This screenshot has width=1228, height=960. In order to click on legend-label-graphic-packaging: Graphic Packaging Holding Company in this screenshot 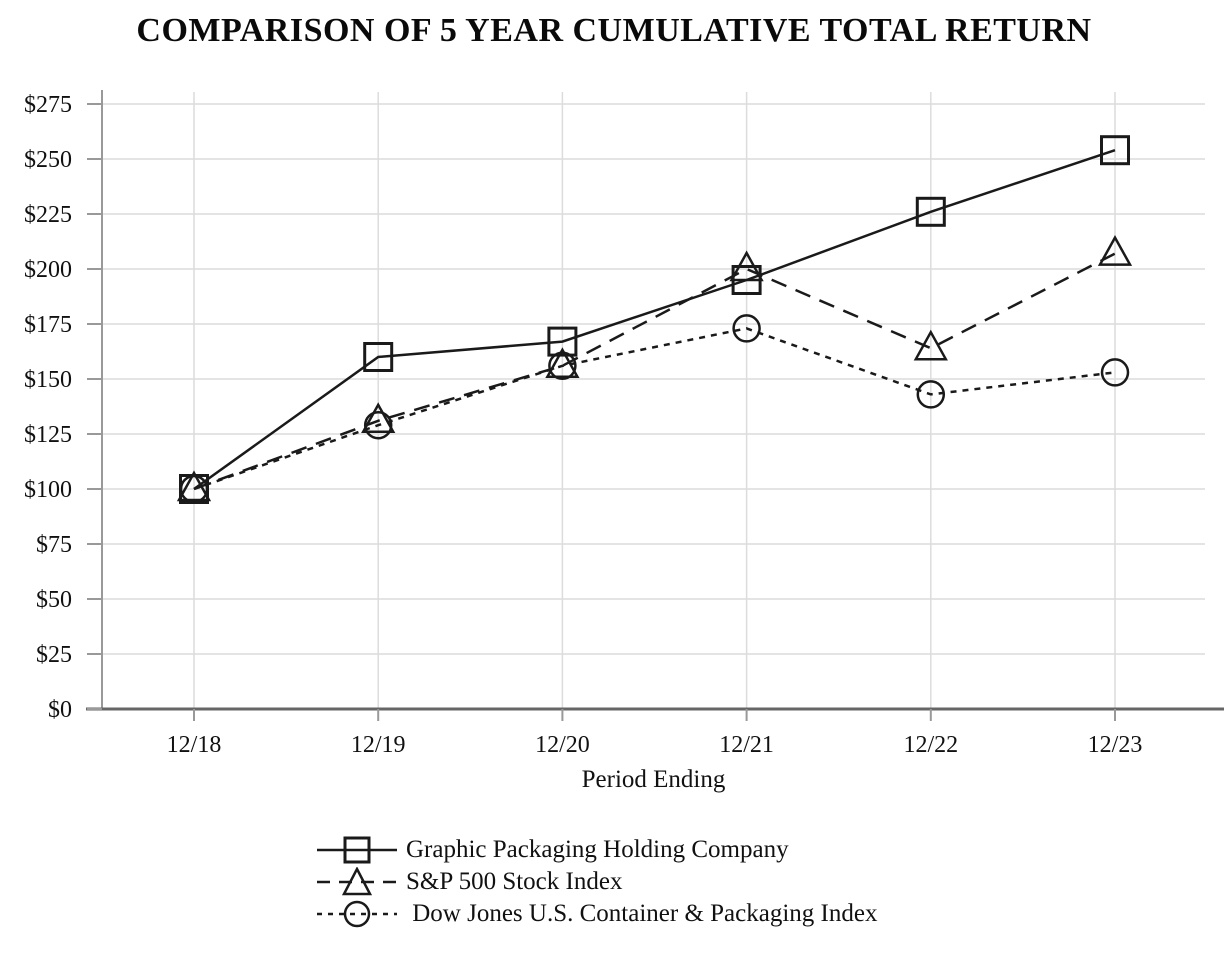, I will do `click(597, 849)`.